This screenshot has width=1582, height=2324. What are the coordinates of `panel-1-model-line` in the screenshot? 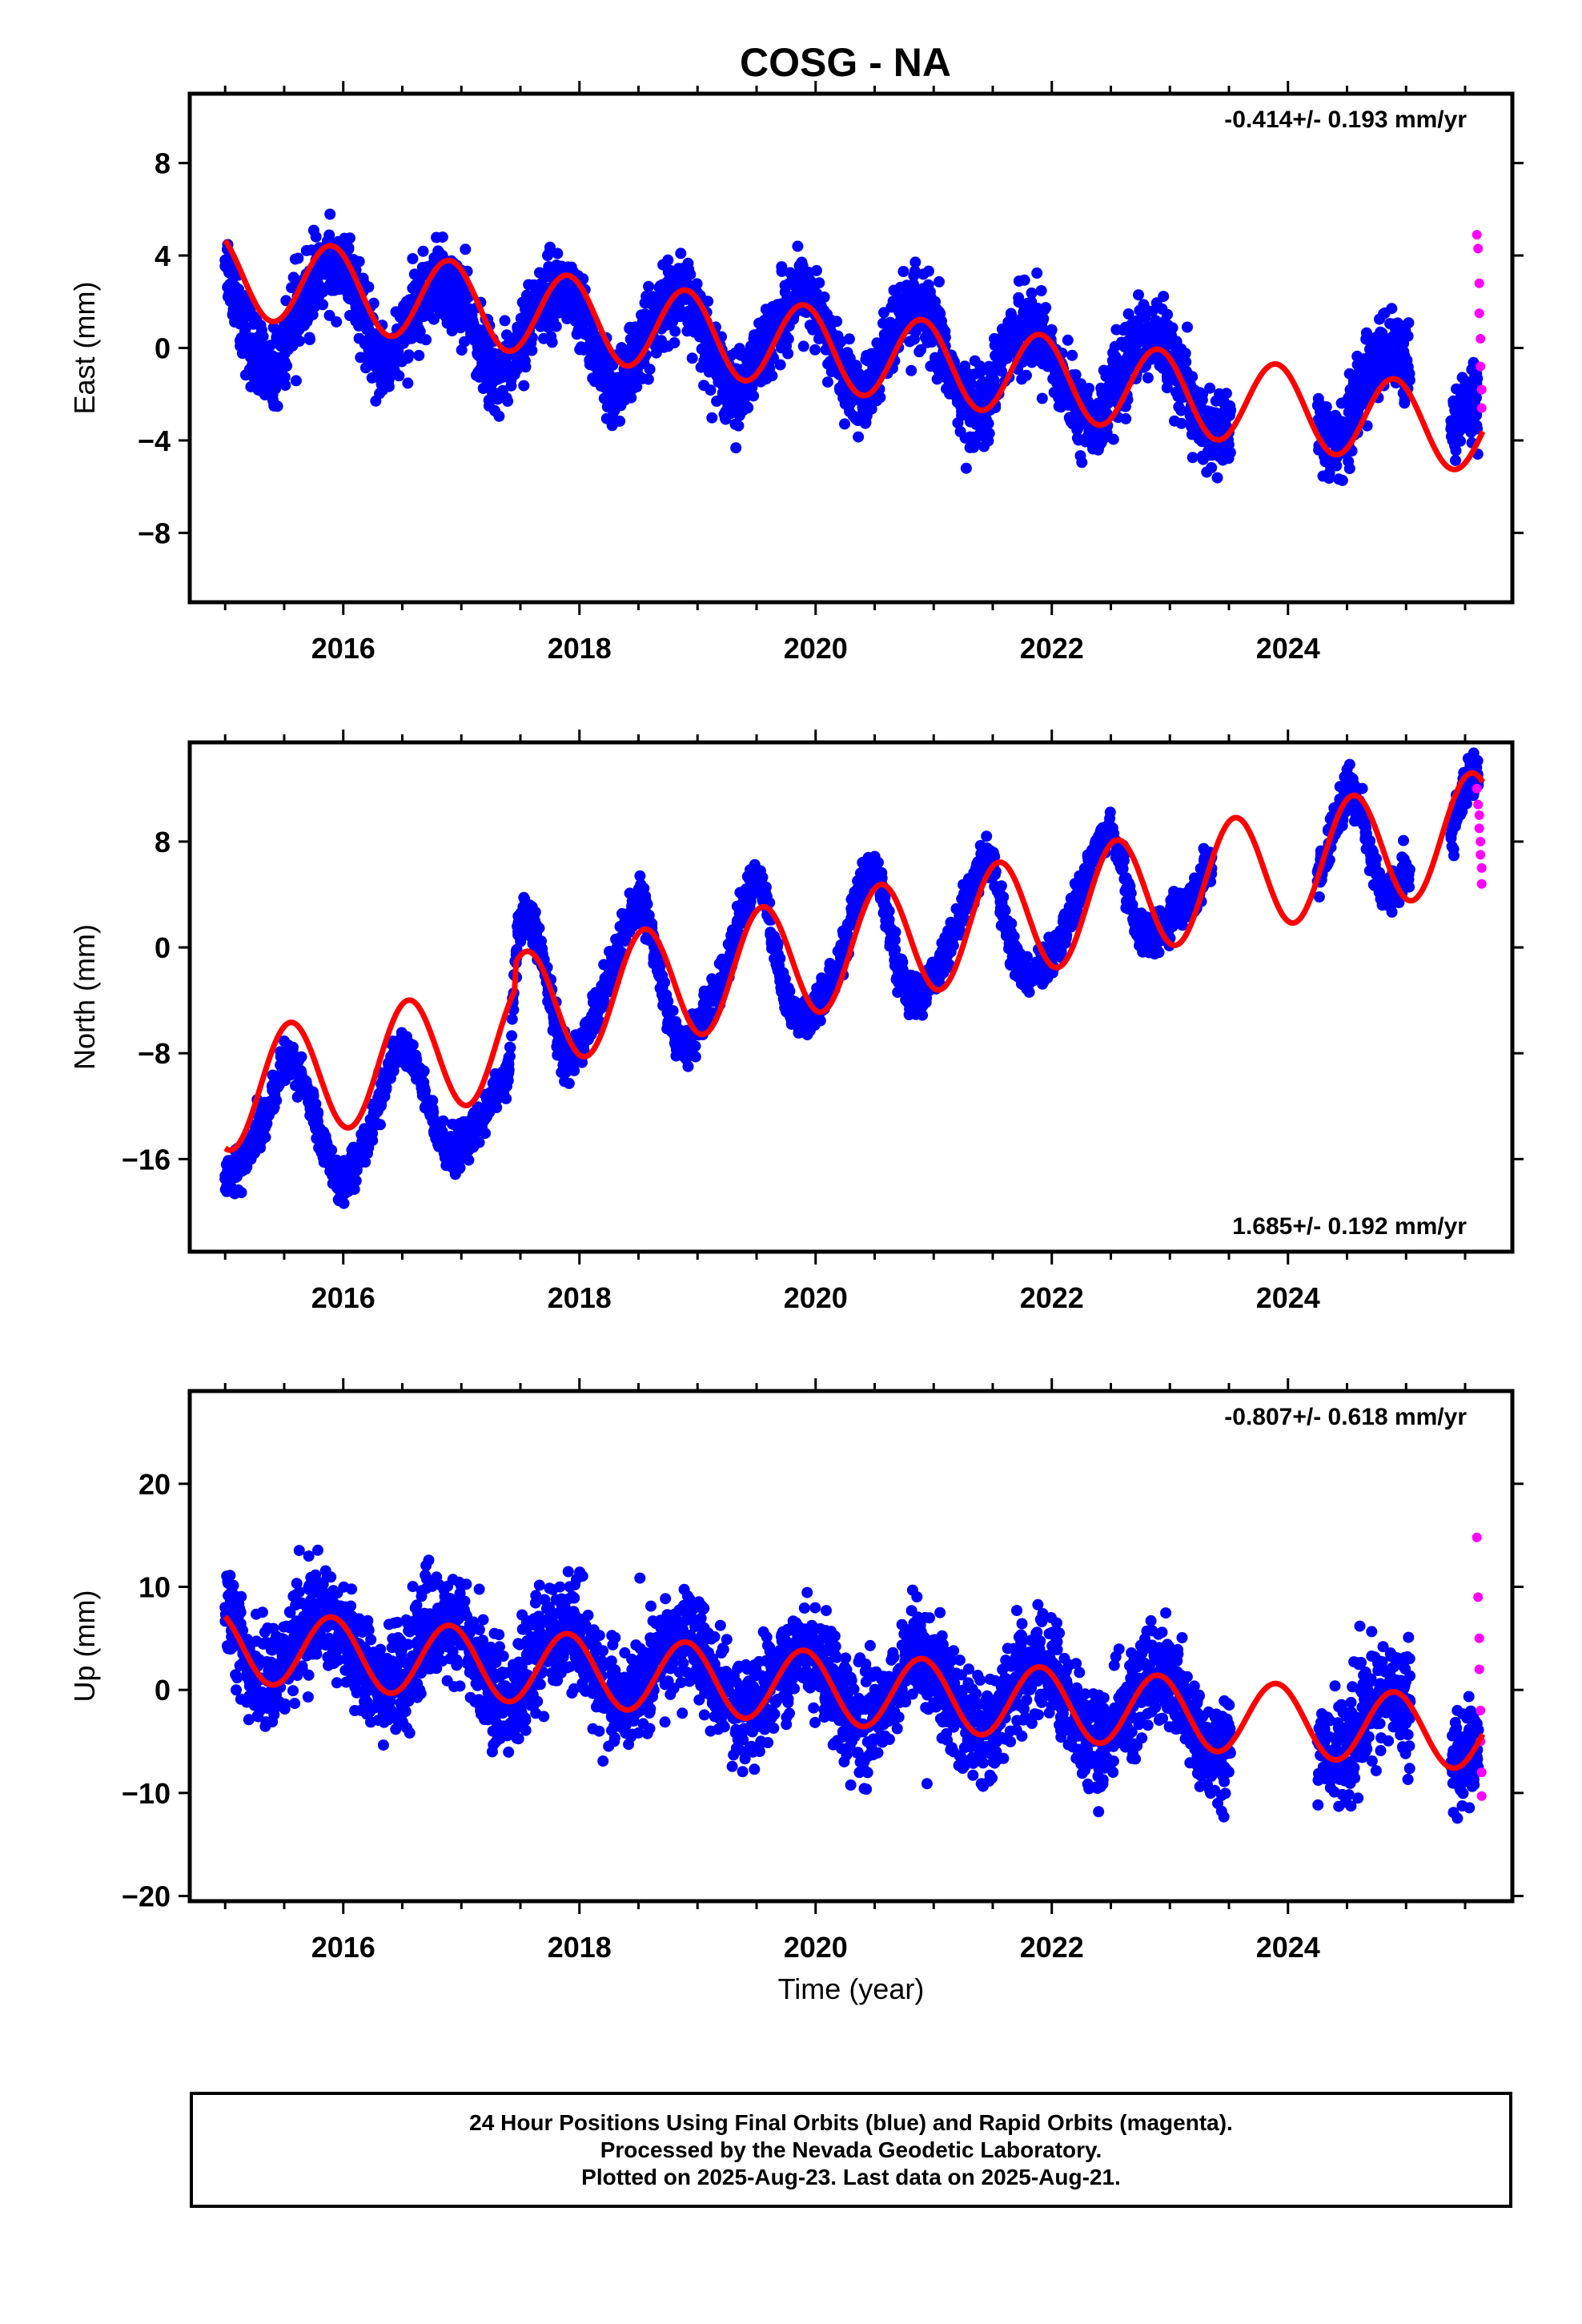 It's located at (854, 356).